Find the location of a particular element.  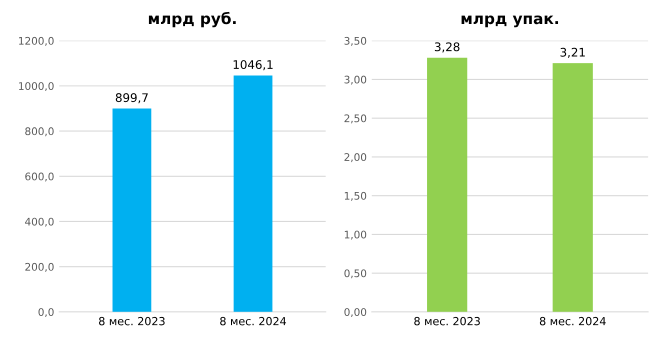

y-tick-label: 600,0 is located at coordinates (39, 177).